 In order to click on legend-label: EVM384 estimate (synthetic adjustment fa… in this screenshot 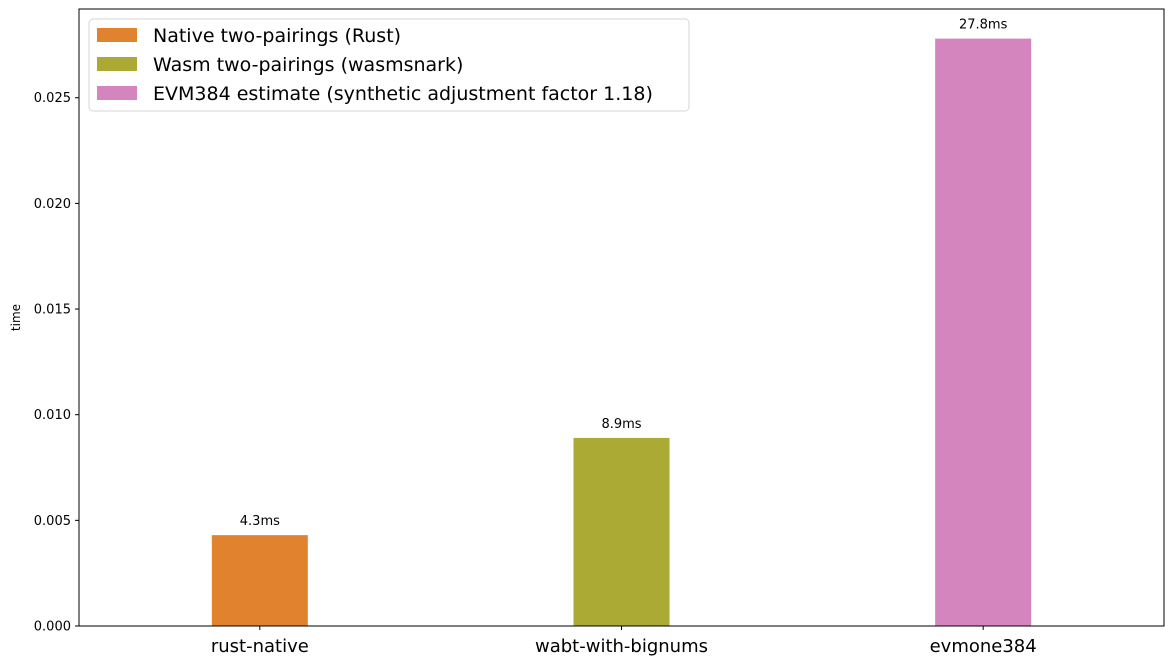, I will do `click(403, 94)`.